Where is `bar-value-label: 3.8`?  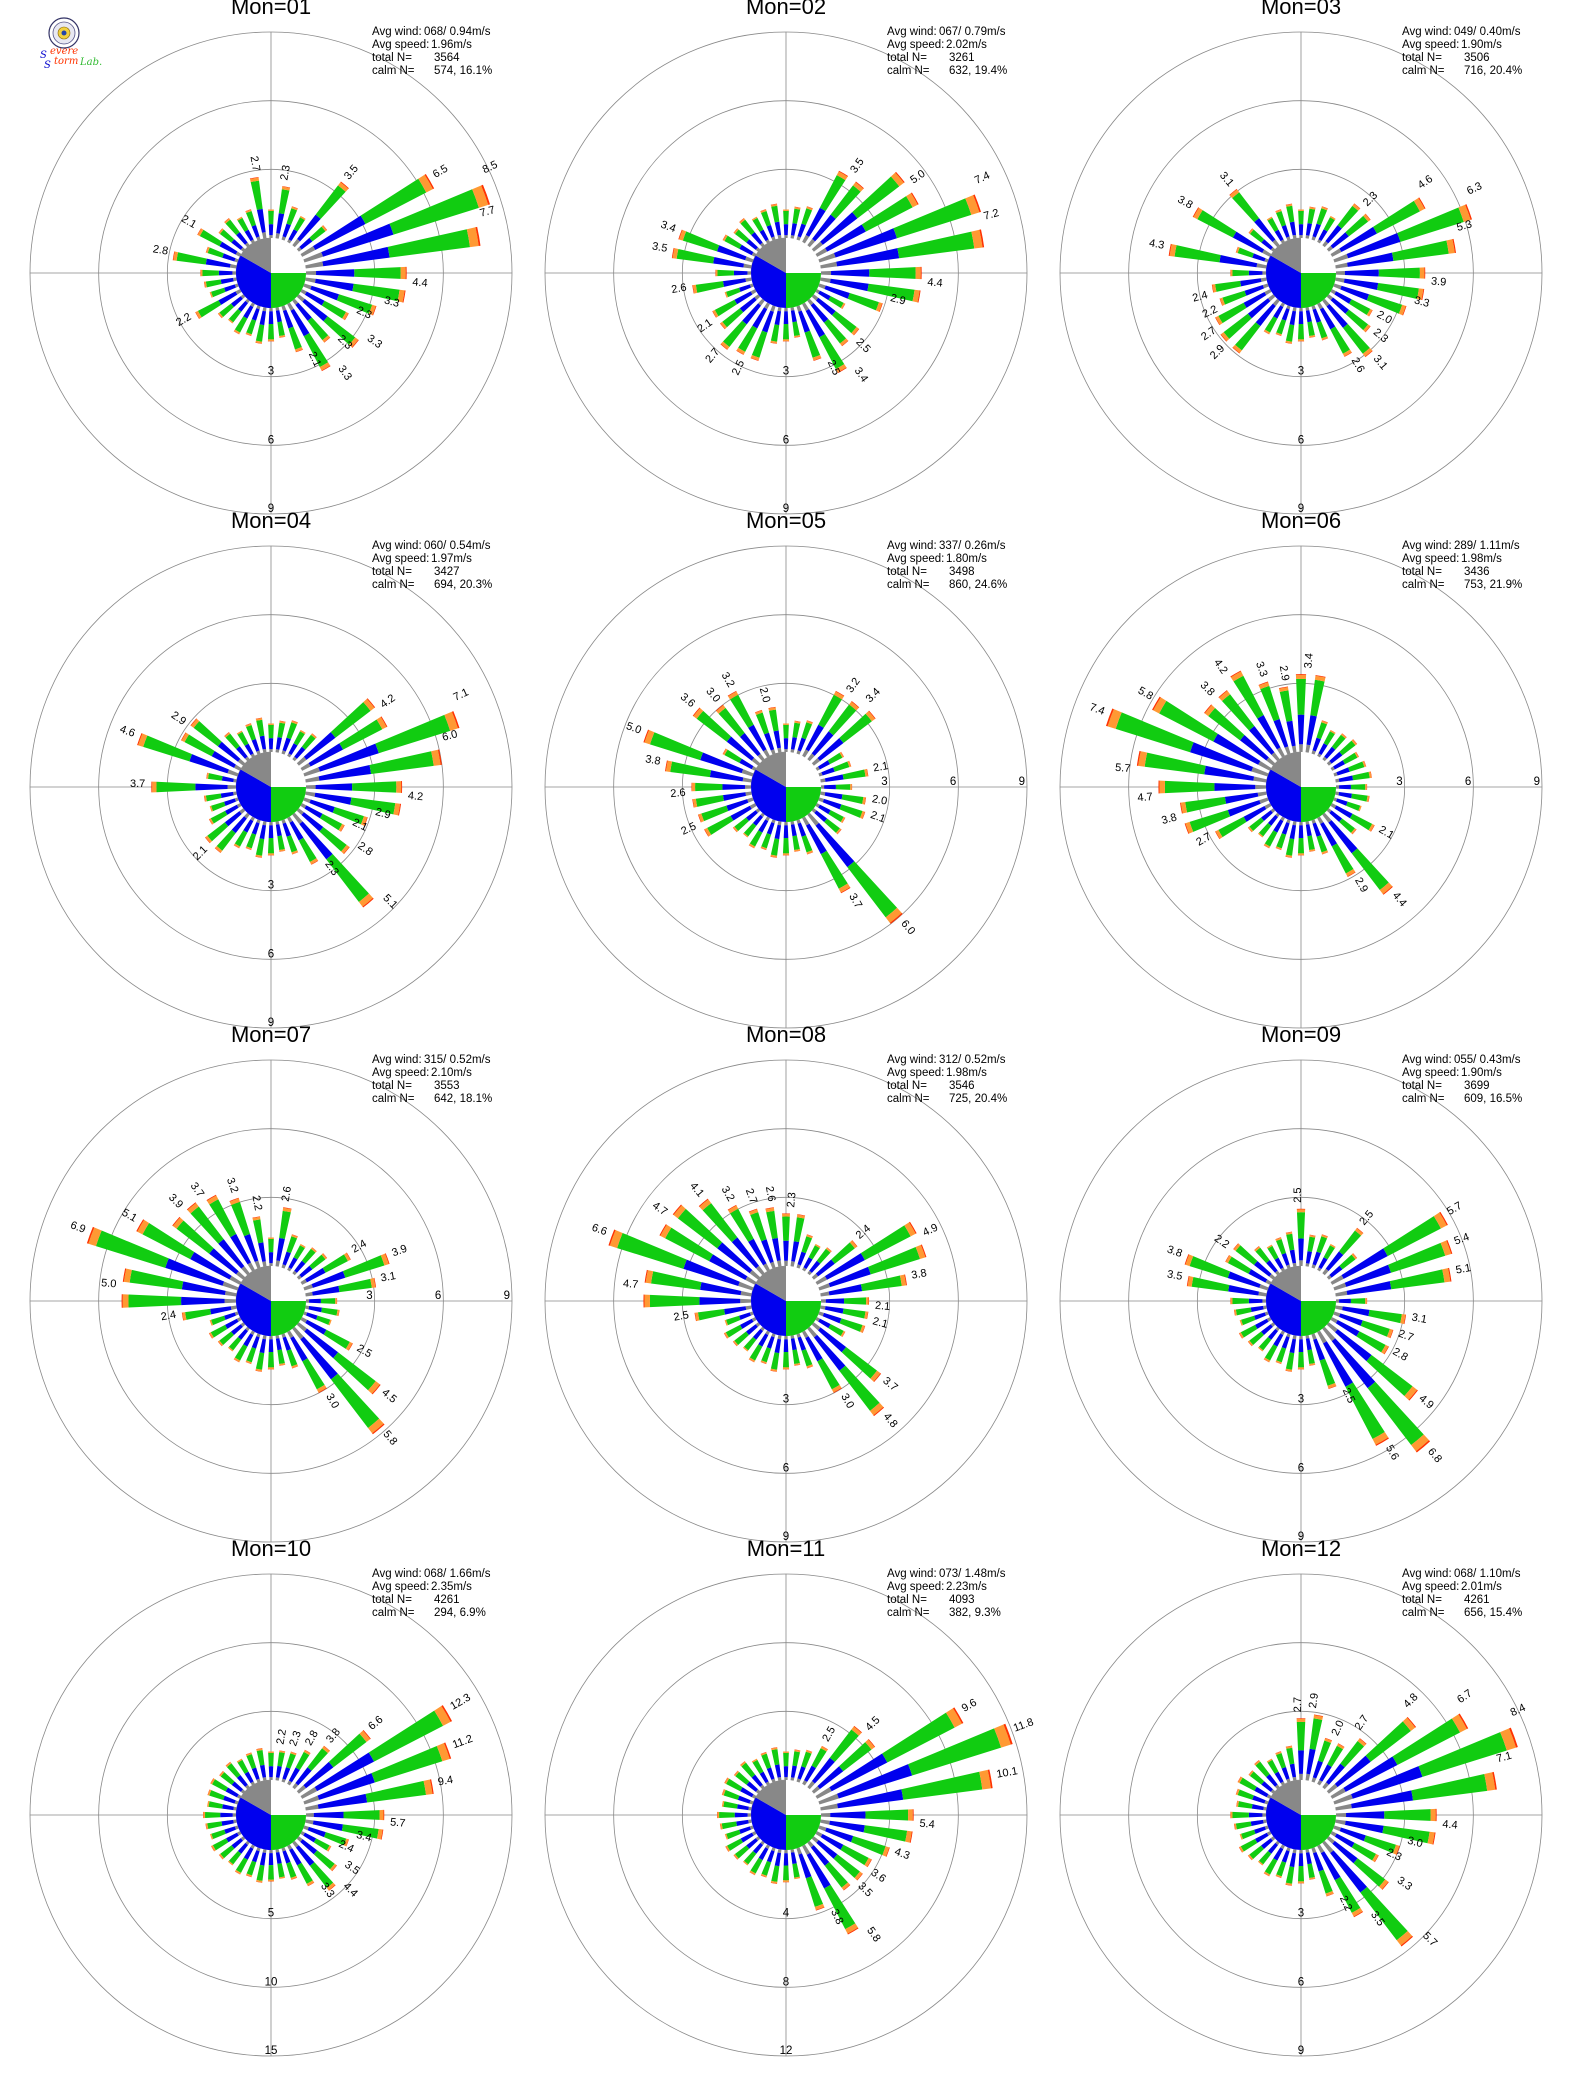
bar-value-label: 3.8 is located at coordinates (836, 1916).